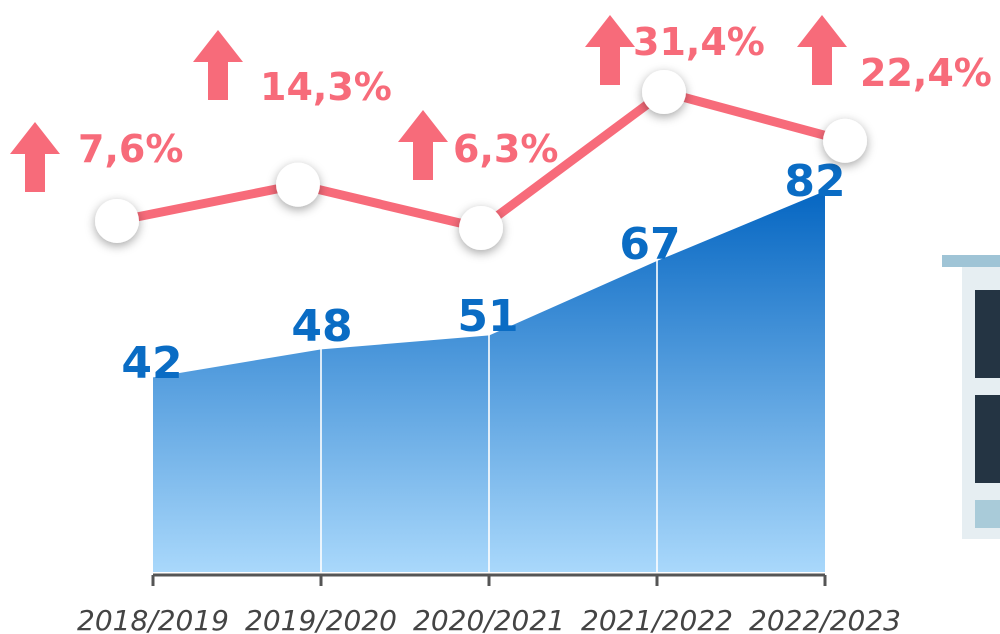  Describe the element at coordinates (130, 149) in the screenshot. I see `growth-label: 7,6%` at that location.